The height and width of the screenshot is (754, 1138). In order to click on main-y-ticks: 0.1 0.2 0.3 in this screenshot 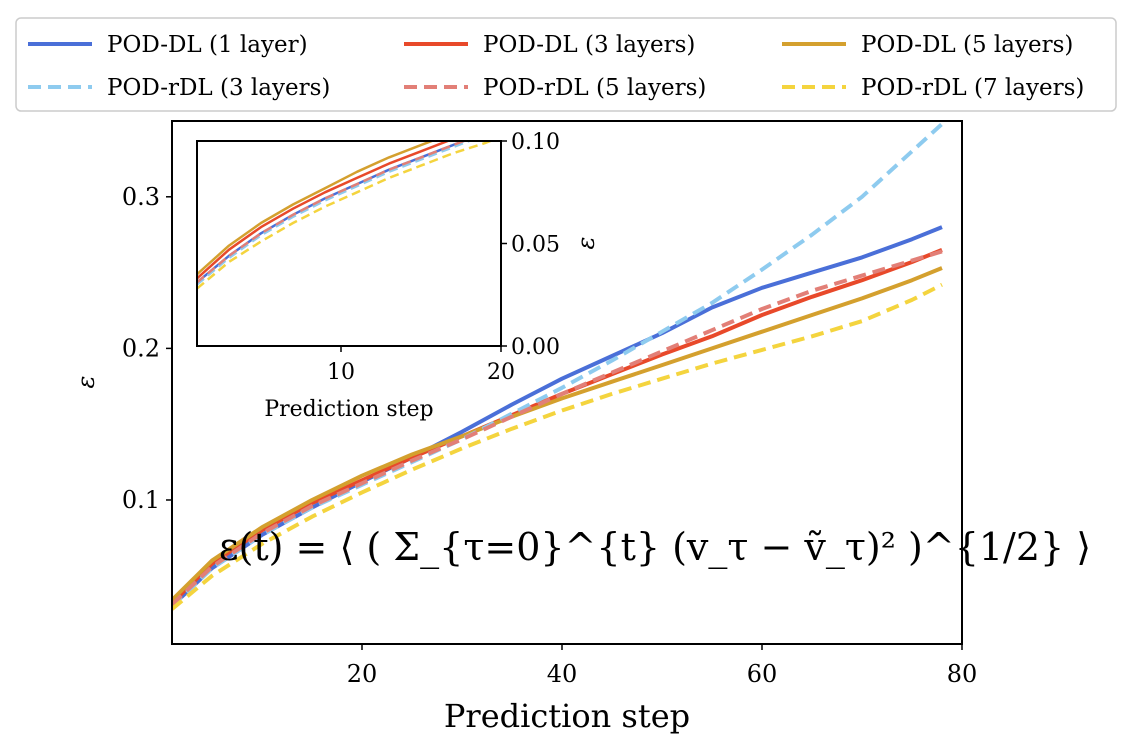, I will do `click(147, 348)`.